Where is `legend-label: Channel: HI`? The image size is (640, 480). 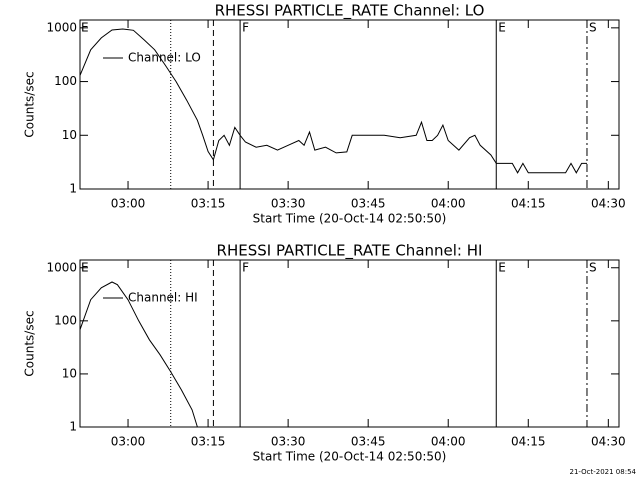 legend-label: Channel: HI is located at coordinates (163, 298).